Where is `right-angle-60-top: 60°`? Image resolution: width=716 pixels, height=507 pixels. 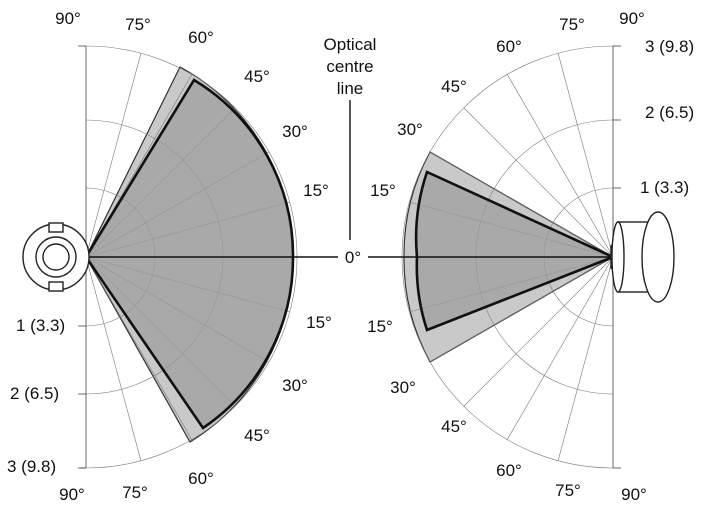
right-angle-60-top: 60° is located at coordinates (509, 46).